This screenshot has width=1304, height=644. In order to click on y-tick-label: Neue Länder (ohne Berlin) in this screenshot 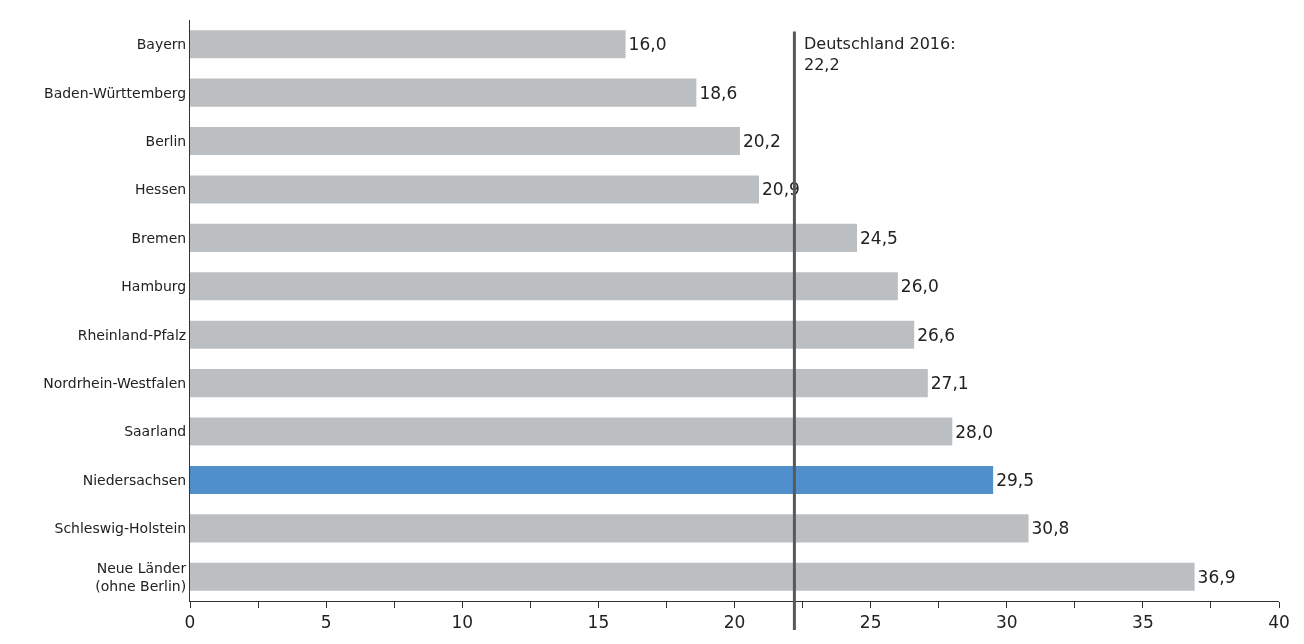, I will do `click(141, 576)`.